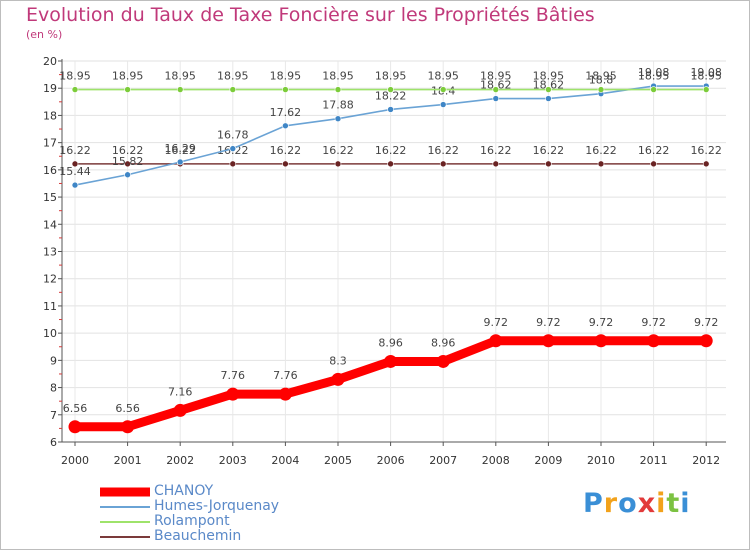 The height and width of the screenshot is (550, 750). I want to click on x-tick-label: 2001, so click(128, 460).